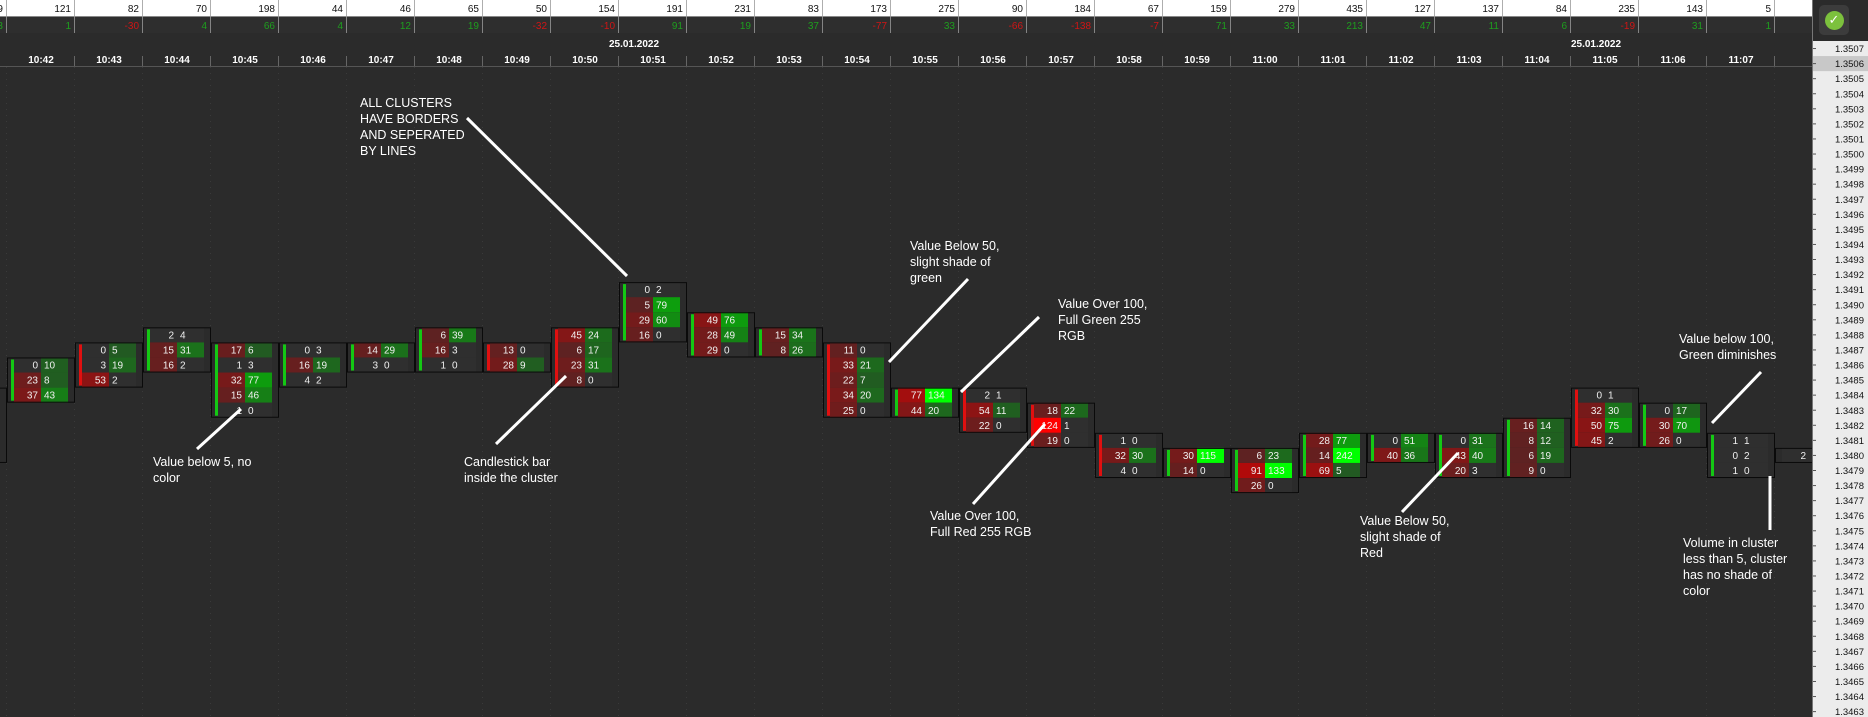 This screenshot has height=717, width=1868. What do you see at coordinates (880, 26) in the screenshot?
I see `delta-value: -77` at bounding box center [880, 26].